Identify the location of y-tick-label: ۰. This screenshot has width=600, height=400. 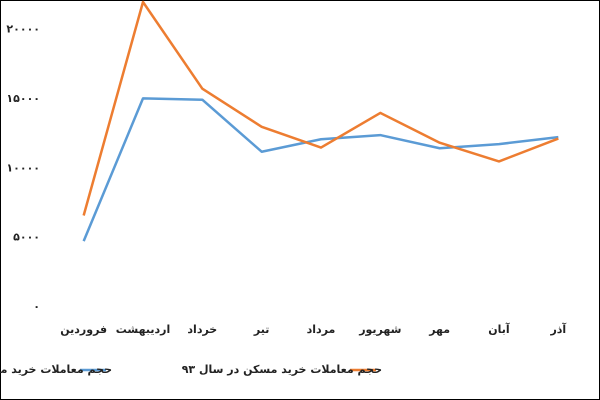
(36, 306).